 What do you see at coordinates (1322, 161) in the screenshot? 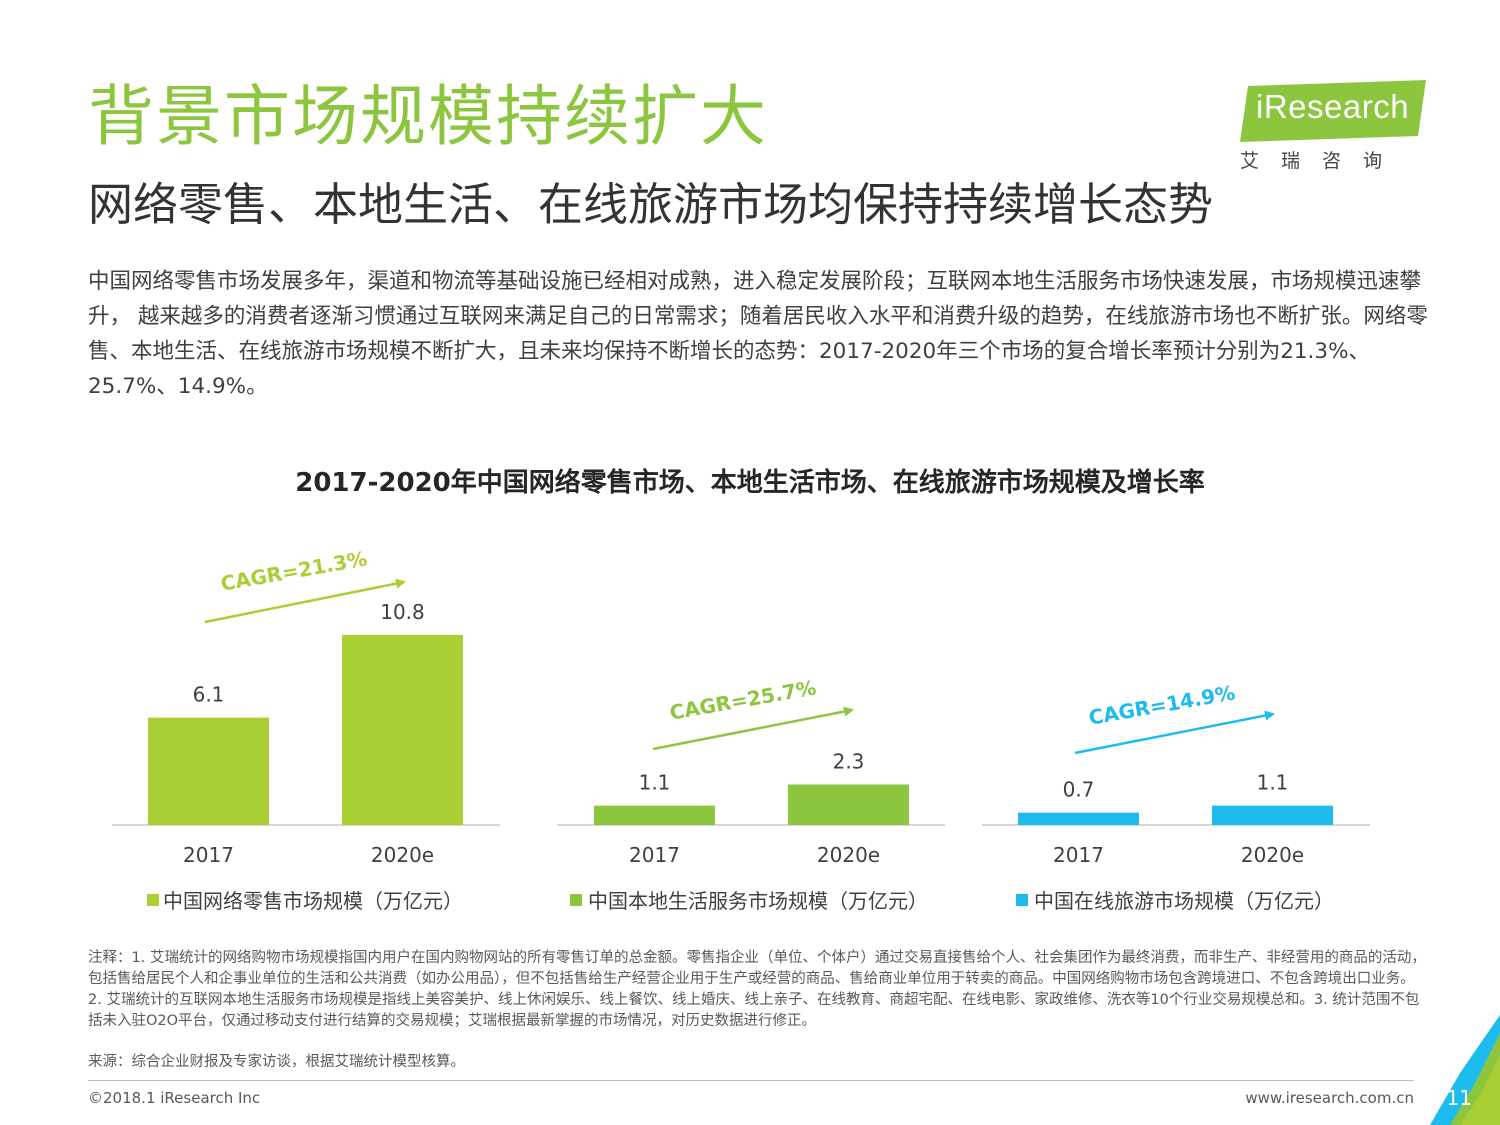
I see `logo-cn-text: 艾瑞咨询` at bounding box center [1322, 161].